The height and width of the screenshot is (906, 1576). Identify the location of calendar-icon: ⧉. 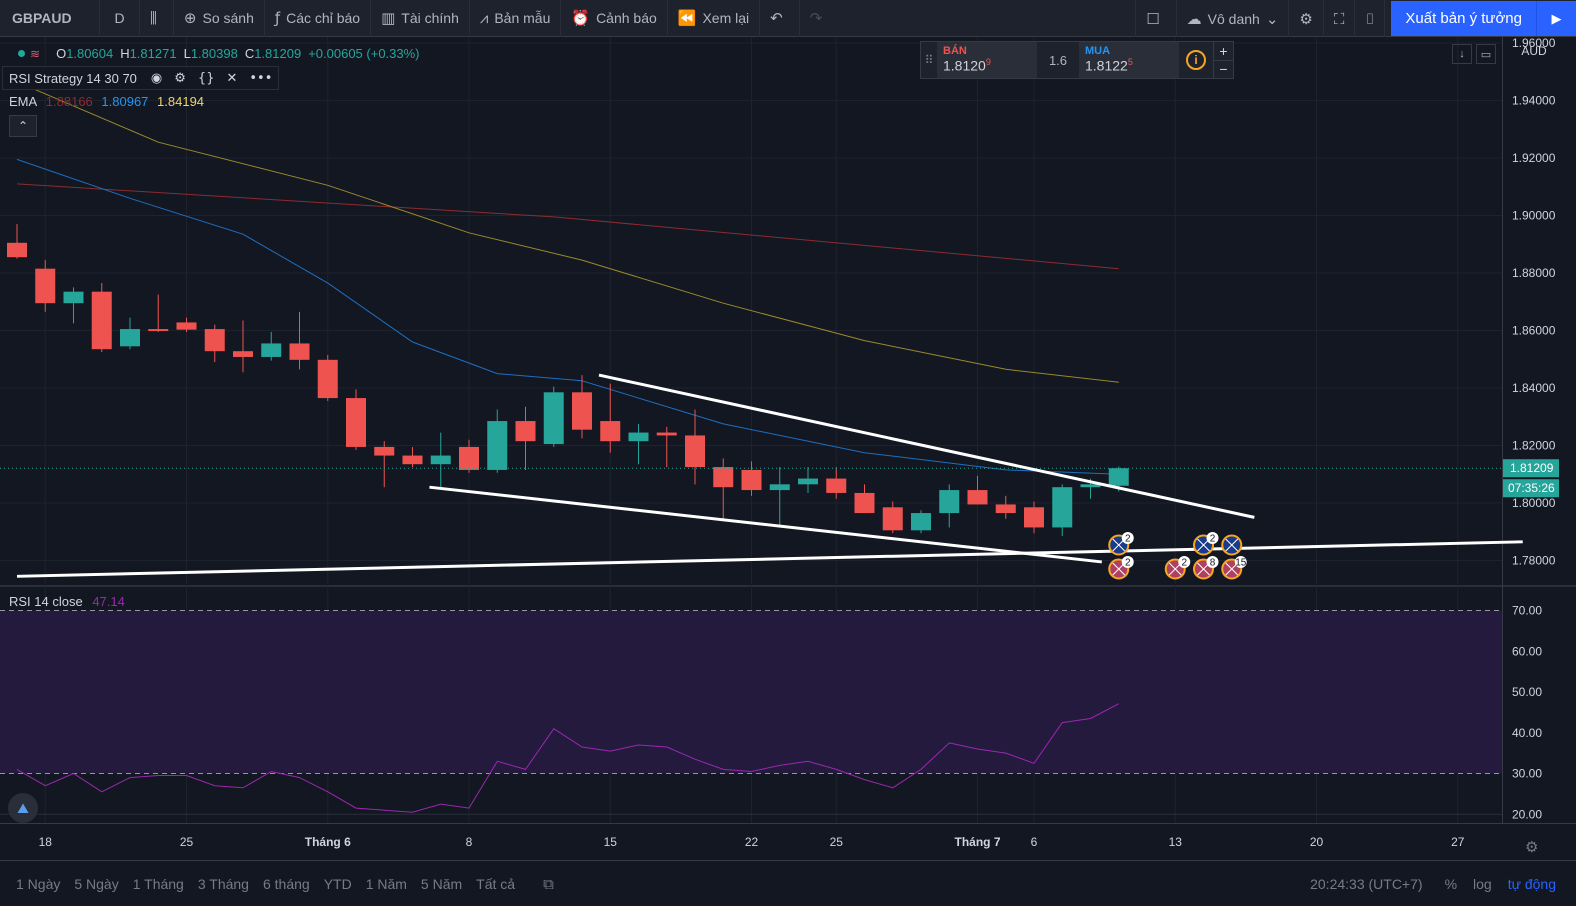
(548, 883).